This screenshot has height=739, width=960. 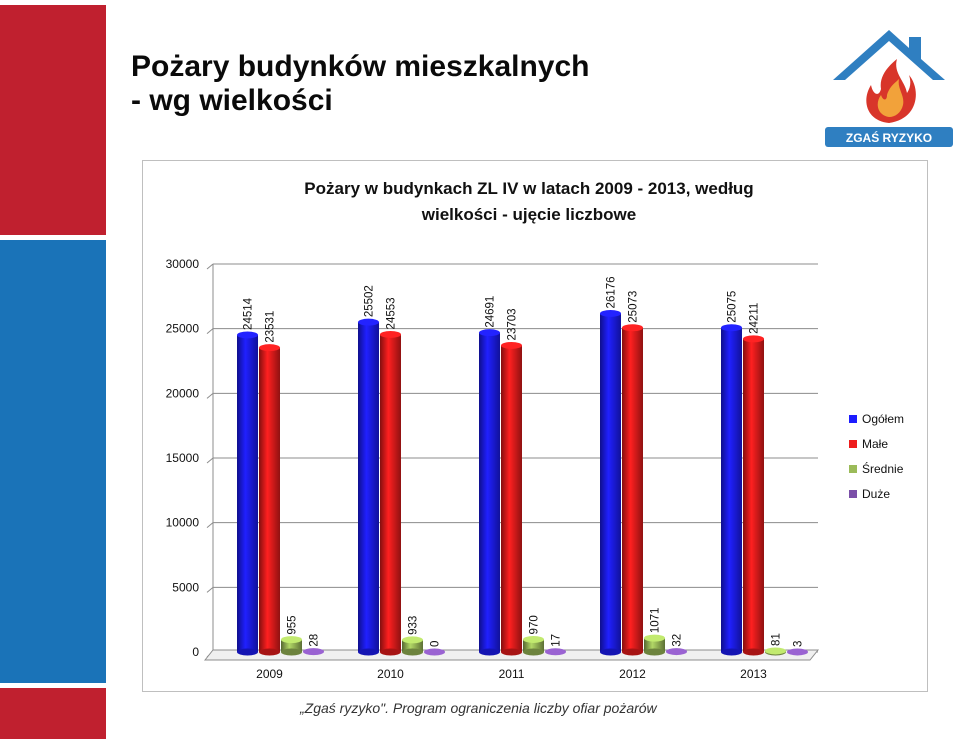 What do you see at coordinates (390, 652) in the screenshot?
I see `bar-base-2010-ma-e` at bounding box center [390, 652].